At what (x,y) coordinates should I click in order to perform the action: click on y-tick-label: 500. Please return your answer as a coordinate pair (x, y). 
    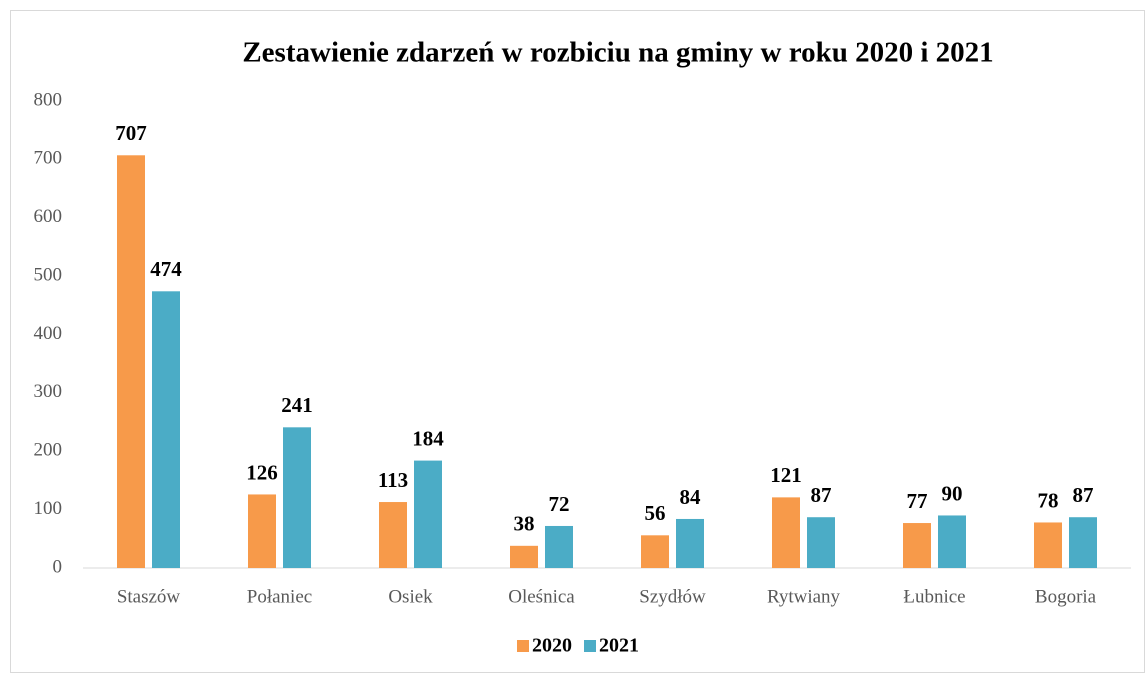
    Looking at the image, I should click on (48, 274).